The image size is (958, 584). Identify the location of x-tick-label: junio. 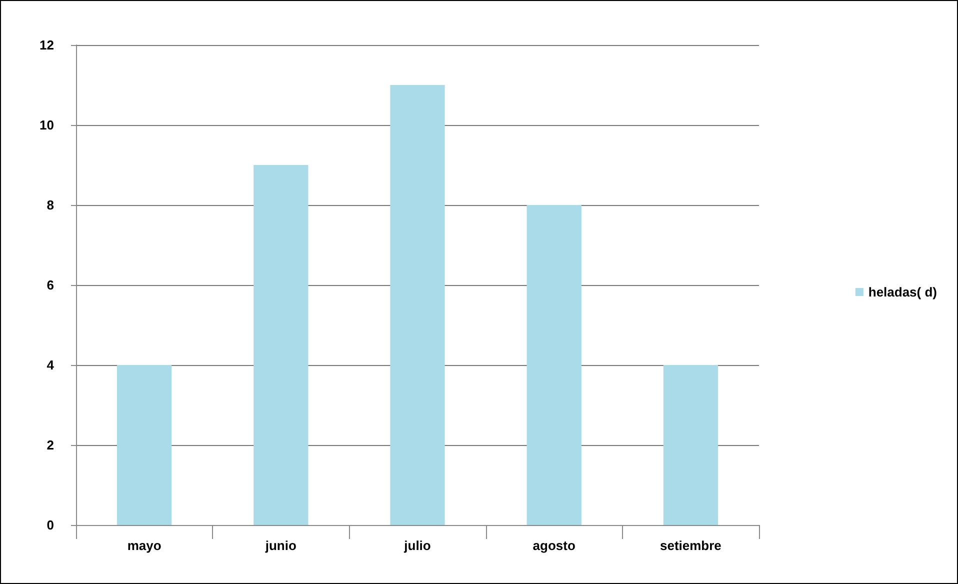
(280, 545).